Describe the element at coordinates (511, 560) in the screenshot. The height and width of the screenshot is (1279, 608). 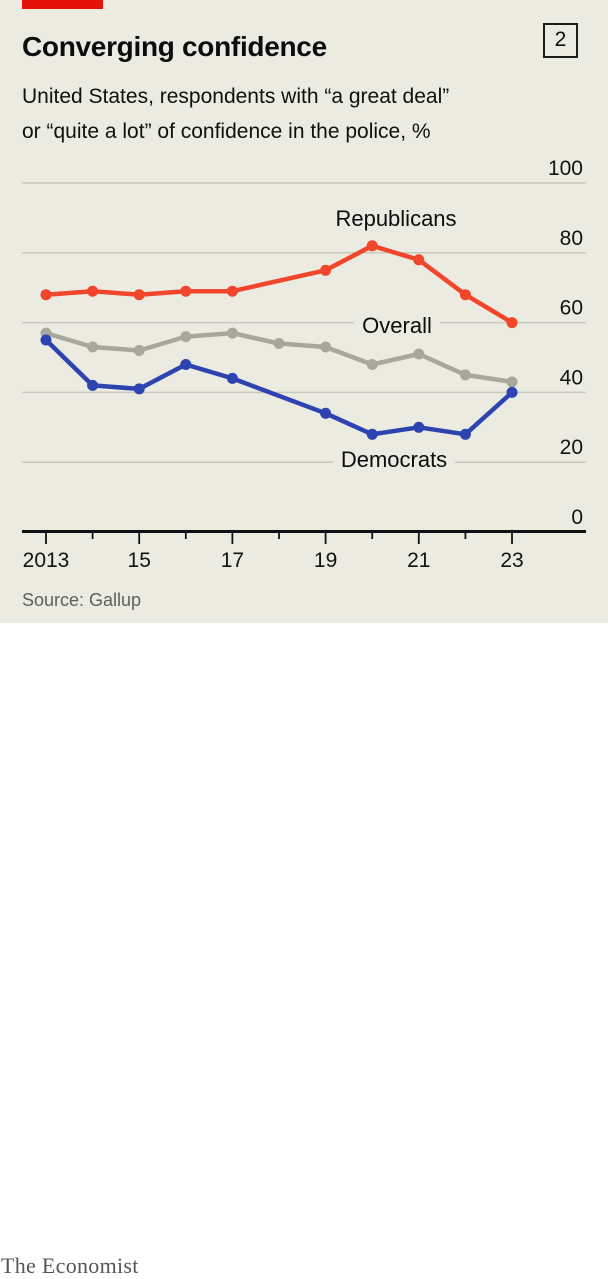
I see `x-axis-label: 23` at that location.